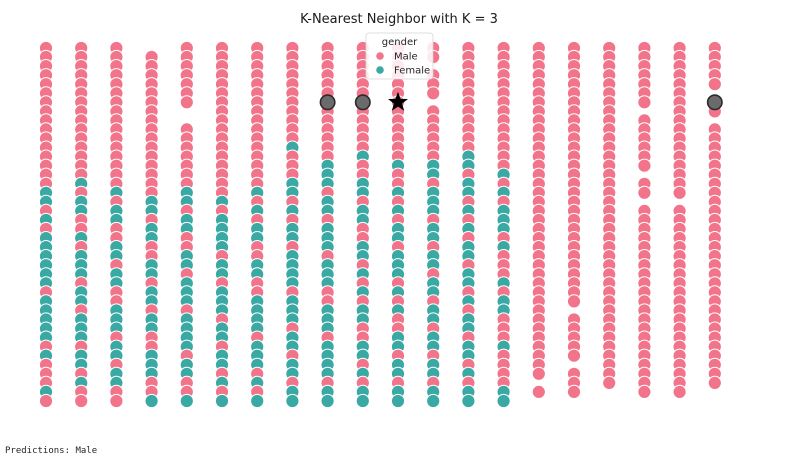 This screenshot has height=462, width=792. I want to click on legend-female-label: Female, so click(412, 71).